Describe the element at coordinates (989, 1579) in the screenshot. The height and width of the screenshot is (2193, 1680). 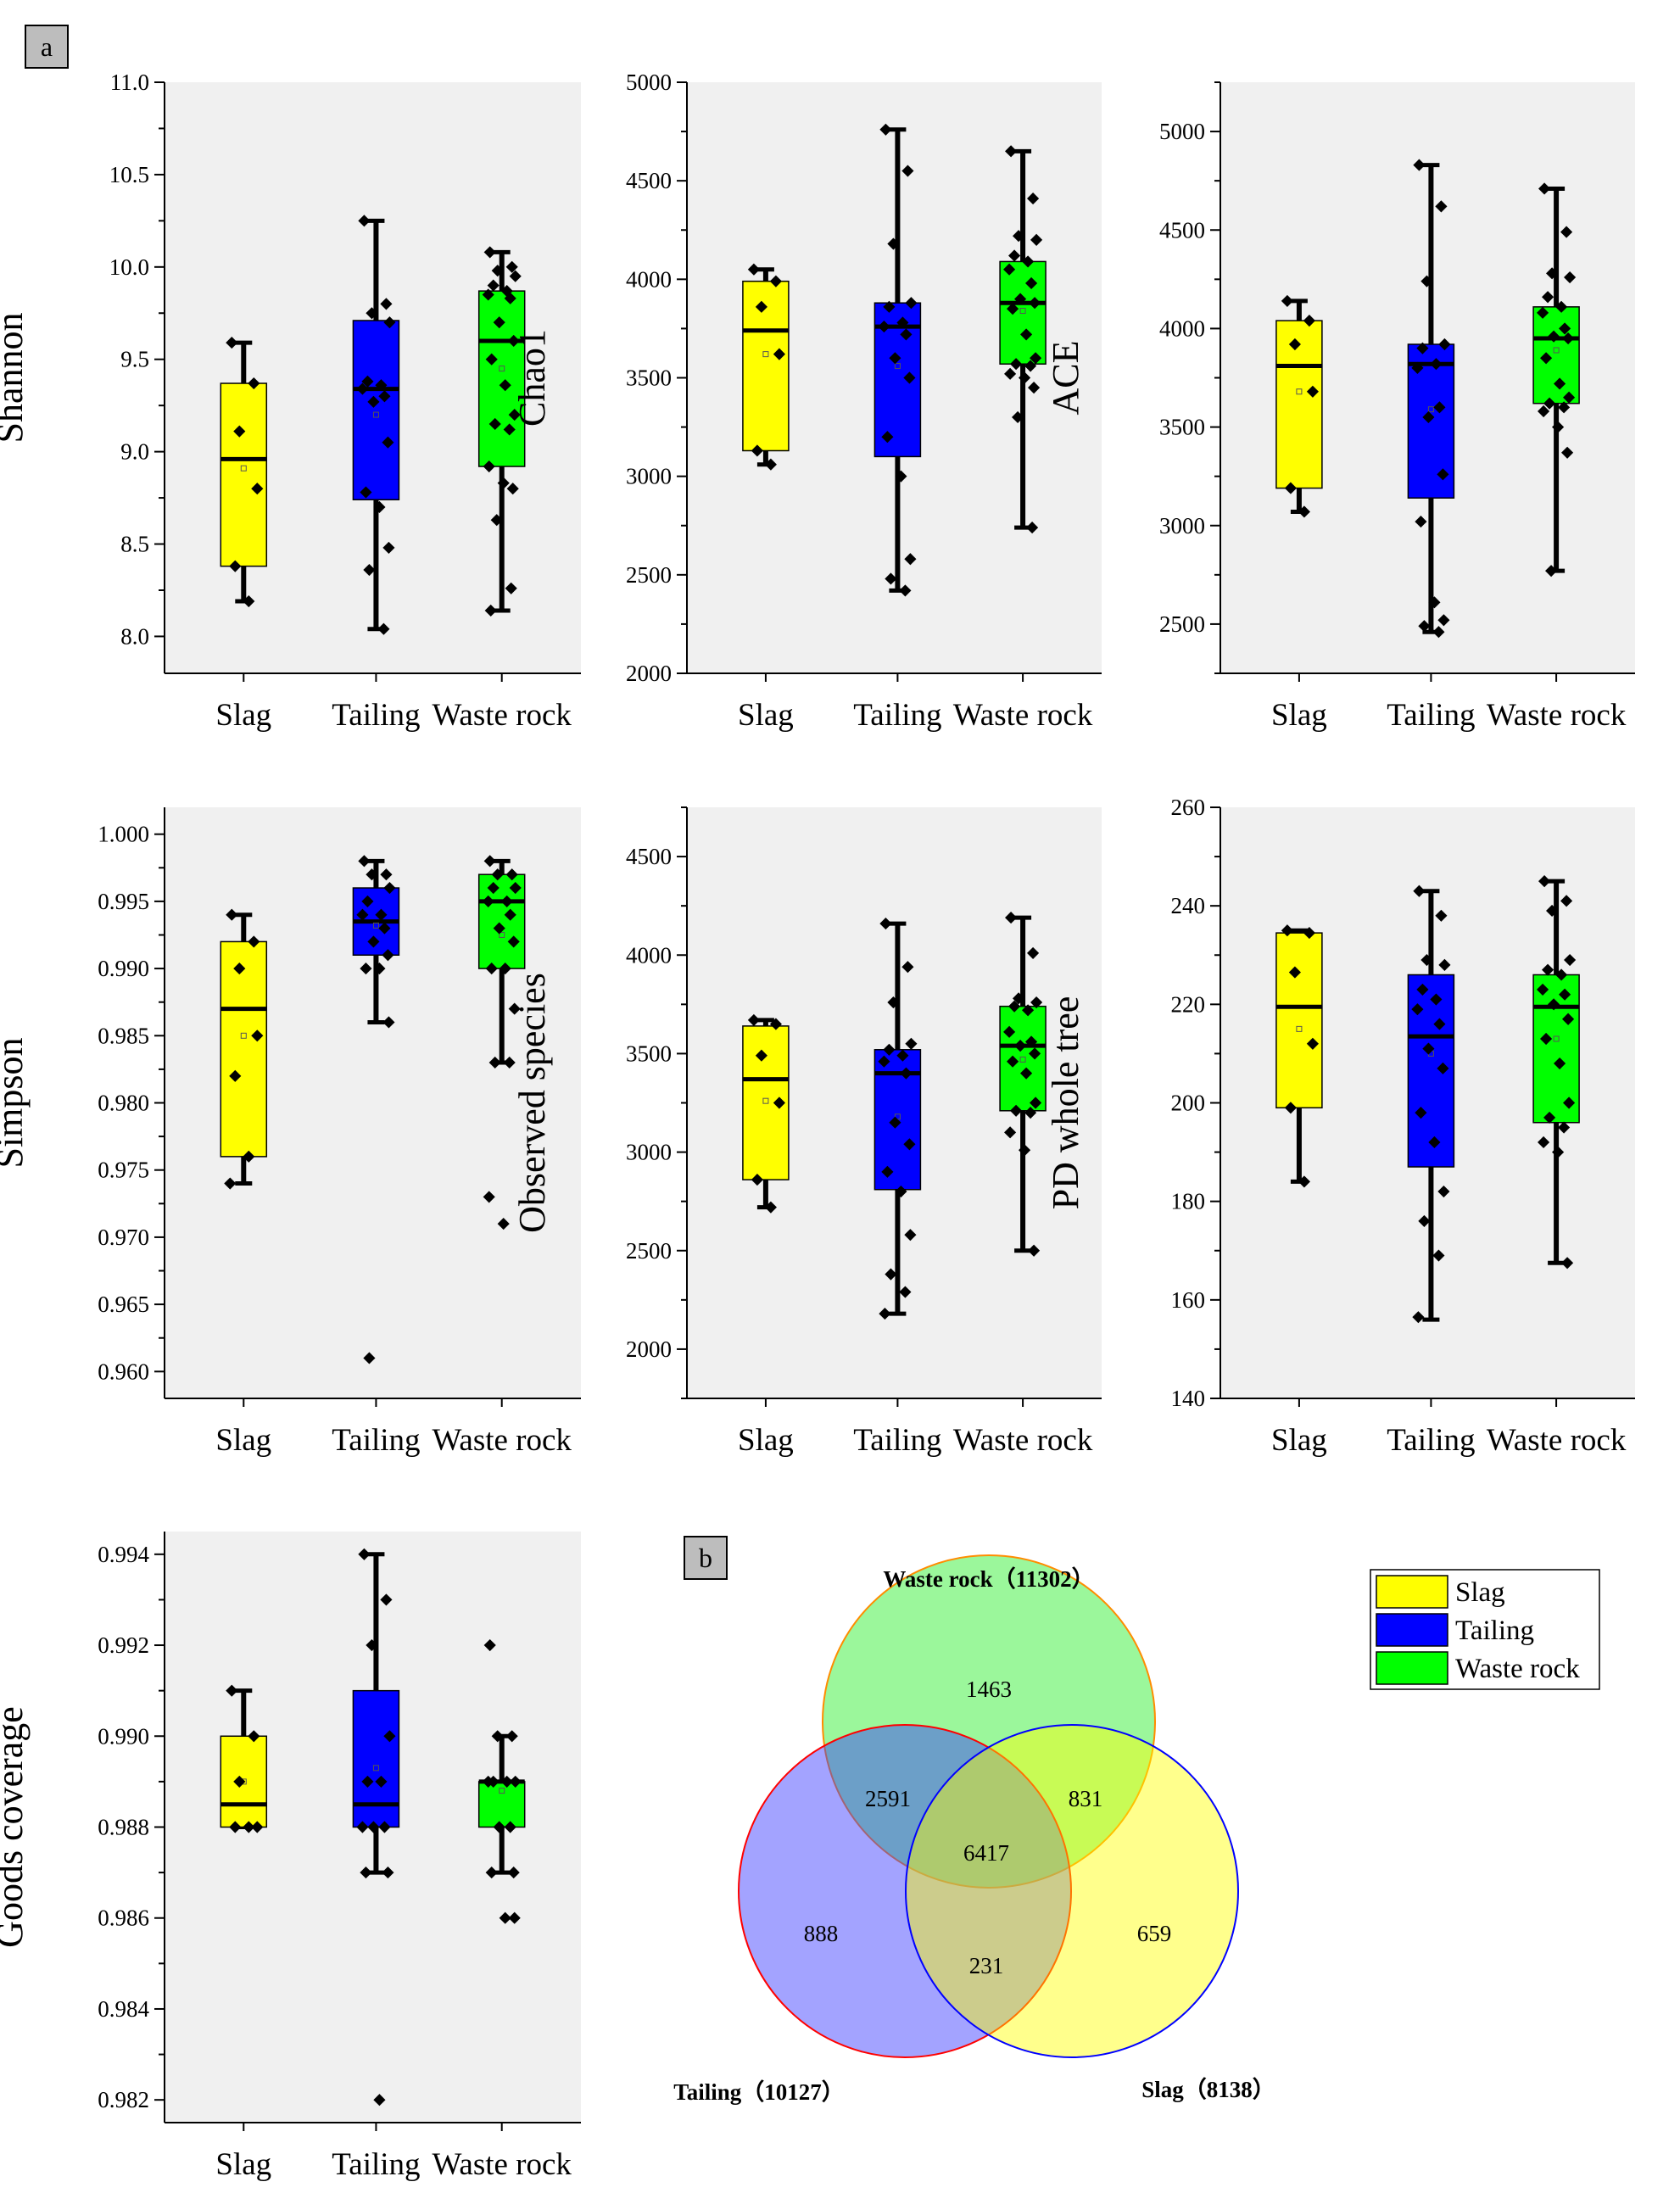
I see `venn-set-label-waste-rock: Waste rock（11302）` at that location.